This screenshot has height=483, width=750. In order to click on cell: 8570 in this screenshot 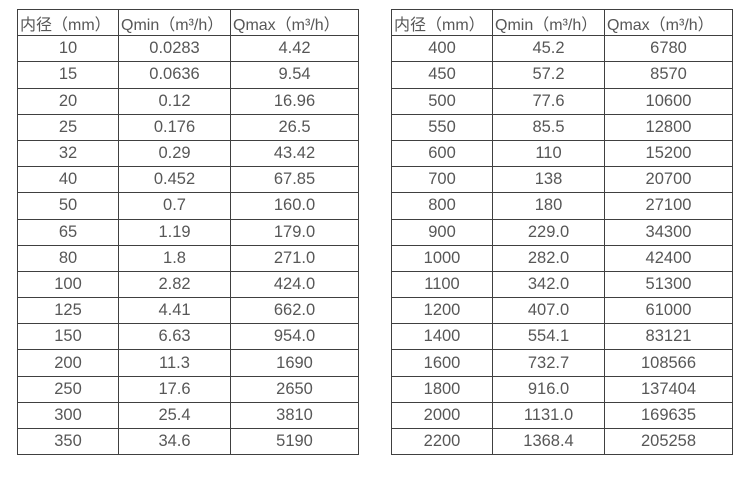, I will do `click(668, 75)`.